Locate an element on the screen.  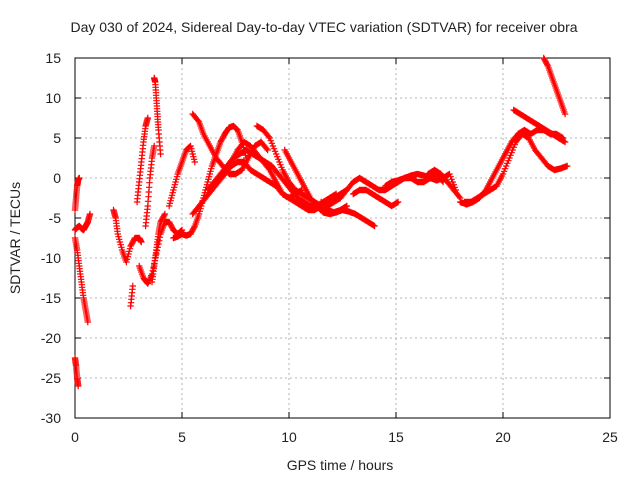
series-sat-w is located at coordinates (444, 184).